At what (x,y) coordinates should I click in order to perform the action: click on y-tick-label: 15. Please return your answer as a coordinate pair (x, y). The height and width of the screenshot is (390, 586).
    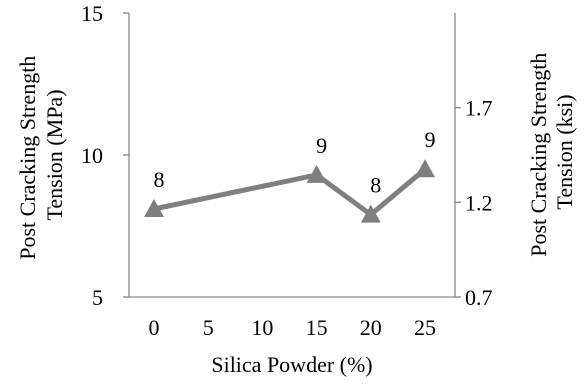
    Looking at the image, I should click on (92, 13).